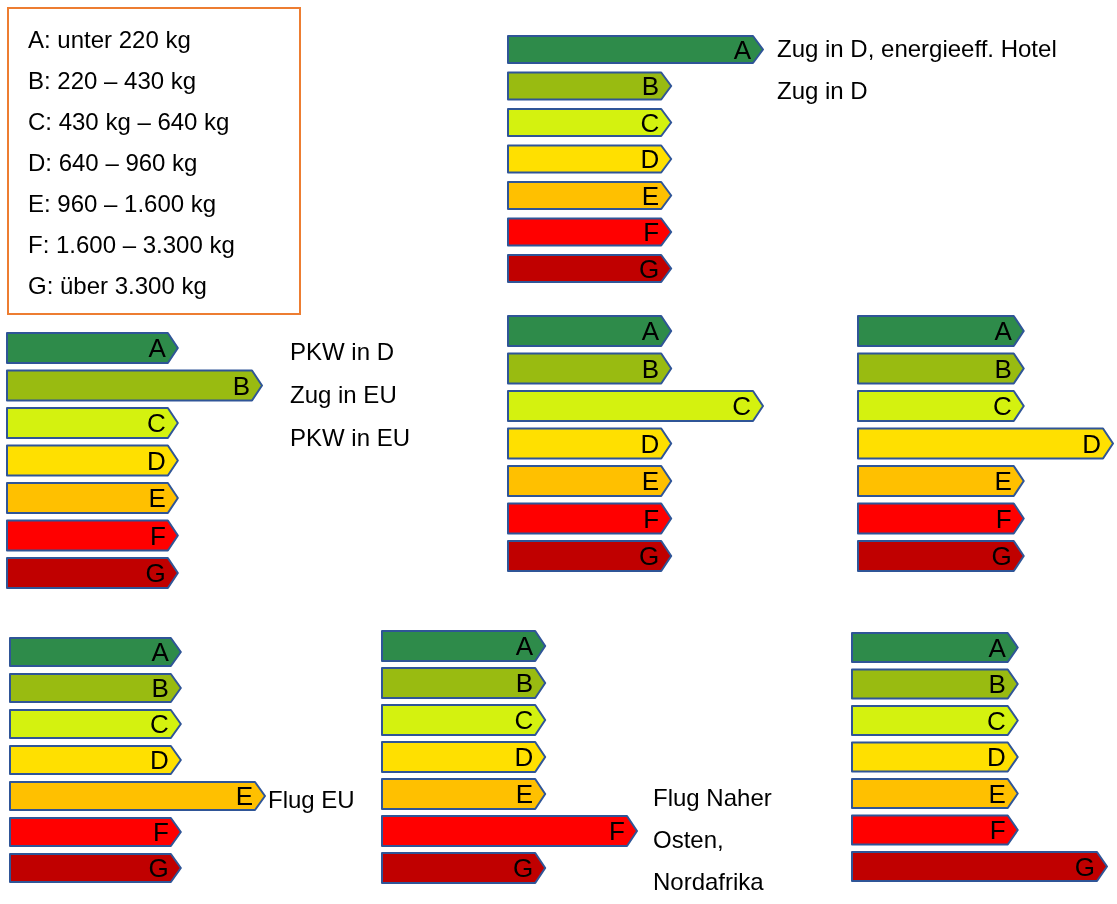 The height and width of the screenshot is (904, 1117). I want to click on text: B: 220 – 430 kg, so click(112, 80).